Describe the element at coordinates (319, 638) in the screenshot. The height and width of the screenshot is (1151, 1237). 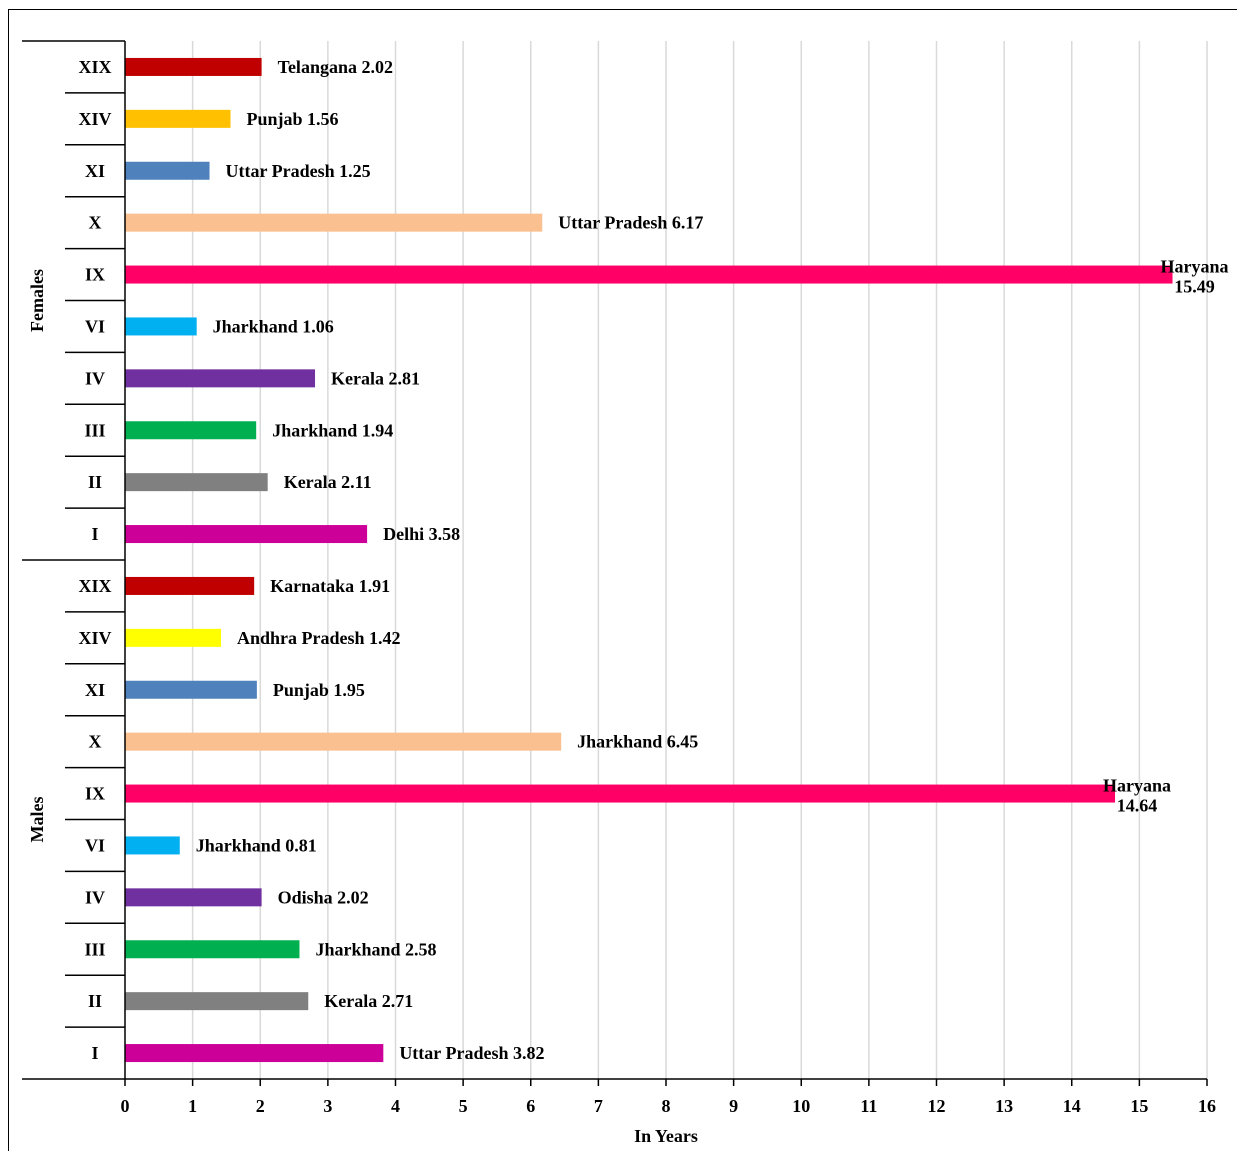
I see `data-label: Andhra Pradesh 1.42` at that location.